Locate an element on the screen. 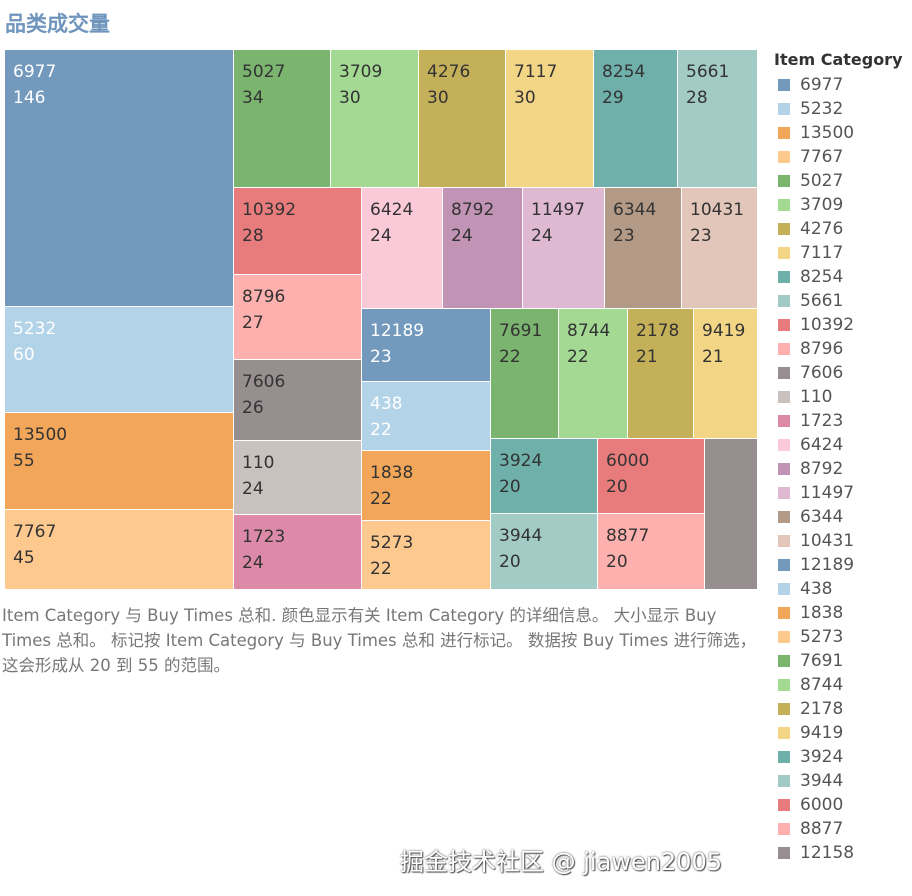 The image size is (912, 896). legend-label: 6344 is located at coordinates (822, 517).